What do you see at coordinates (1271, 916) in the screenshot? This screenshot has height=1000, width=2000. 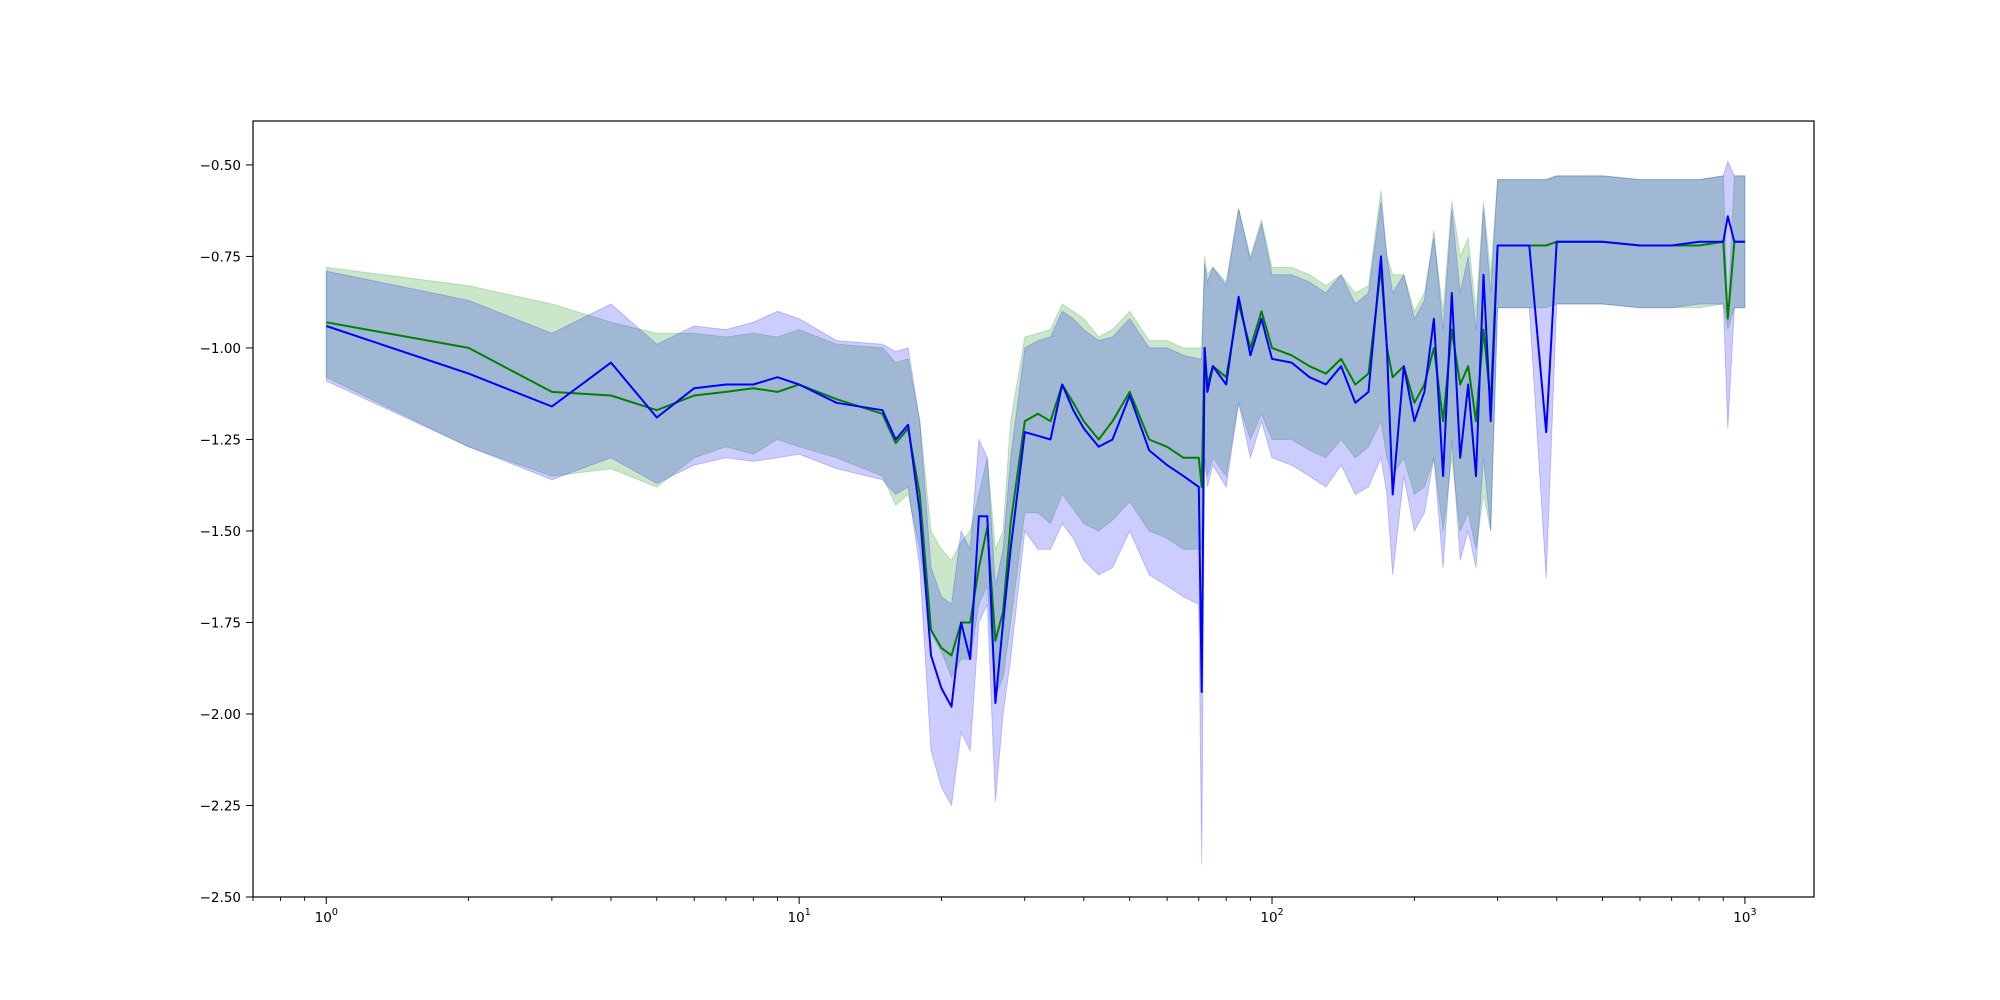 I see `x-tick-label: 10²` at bounding box center [1271, 916].